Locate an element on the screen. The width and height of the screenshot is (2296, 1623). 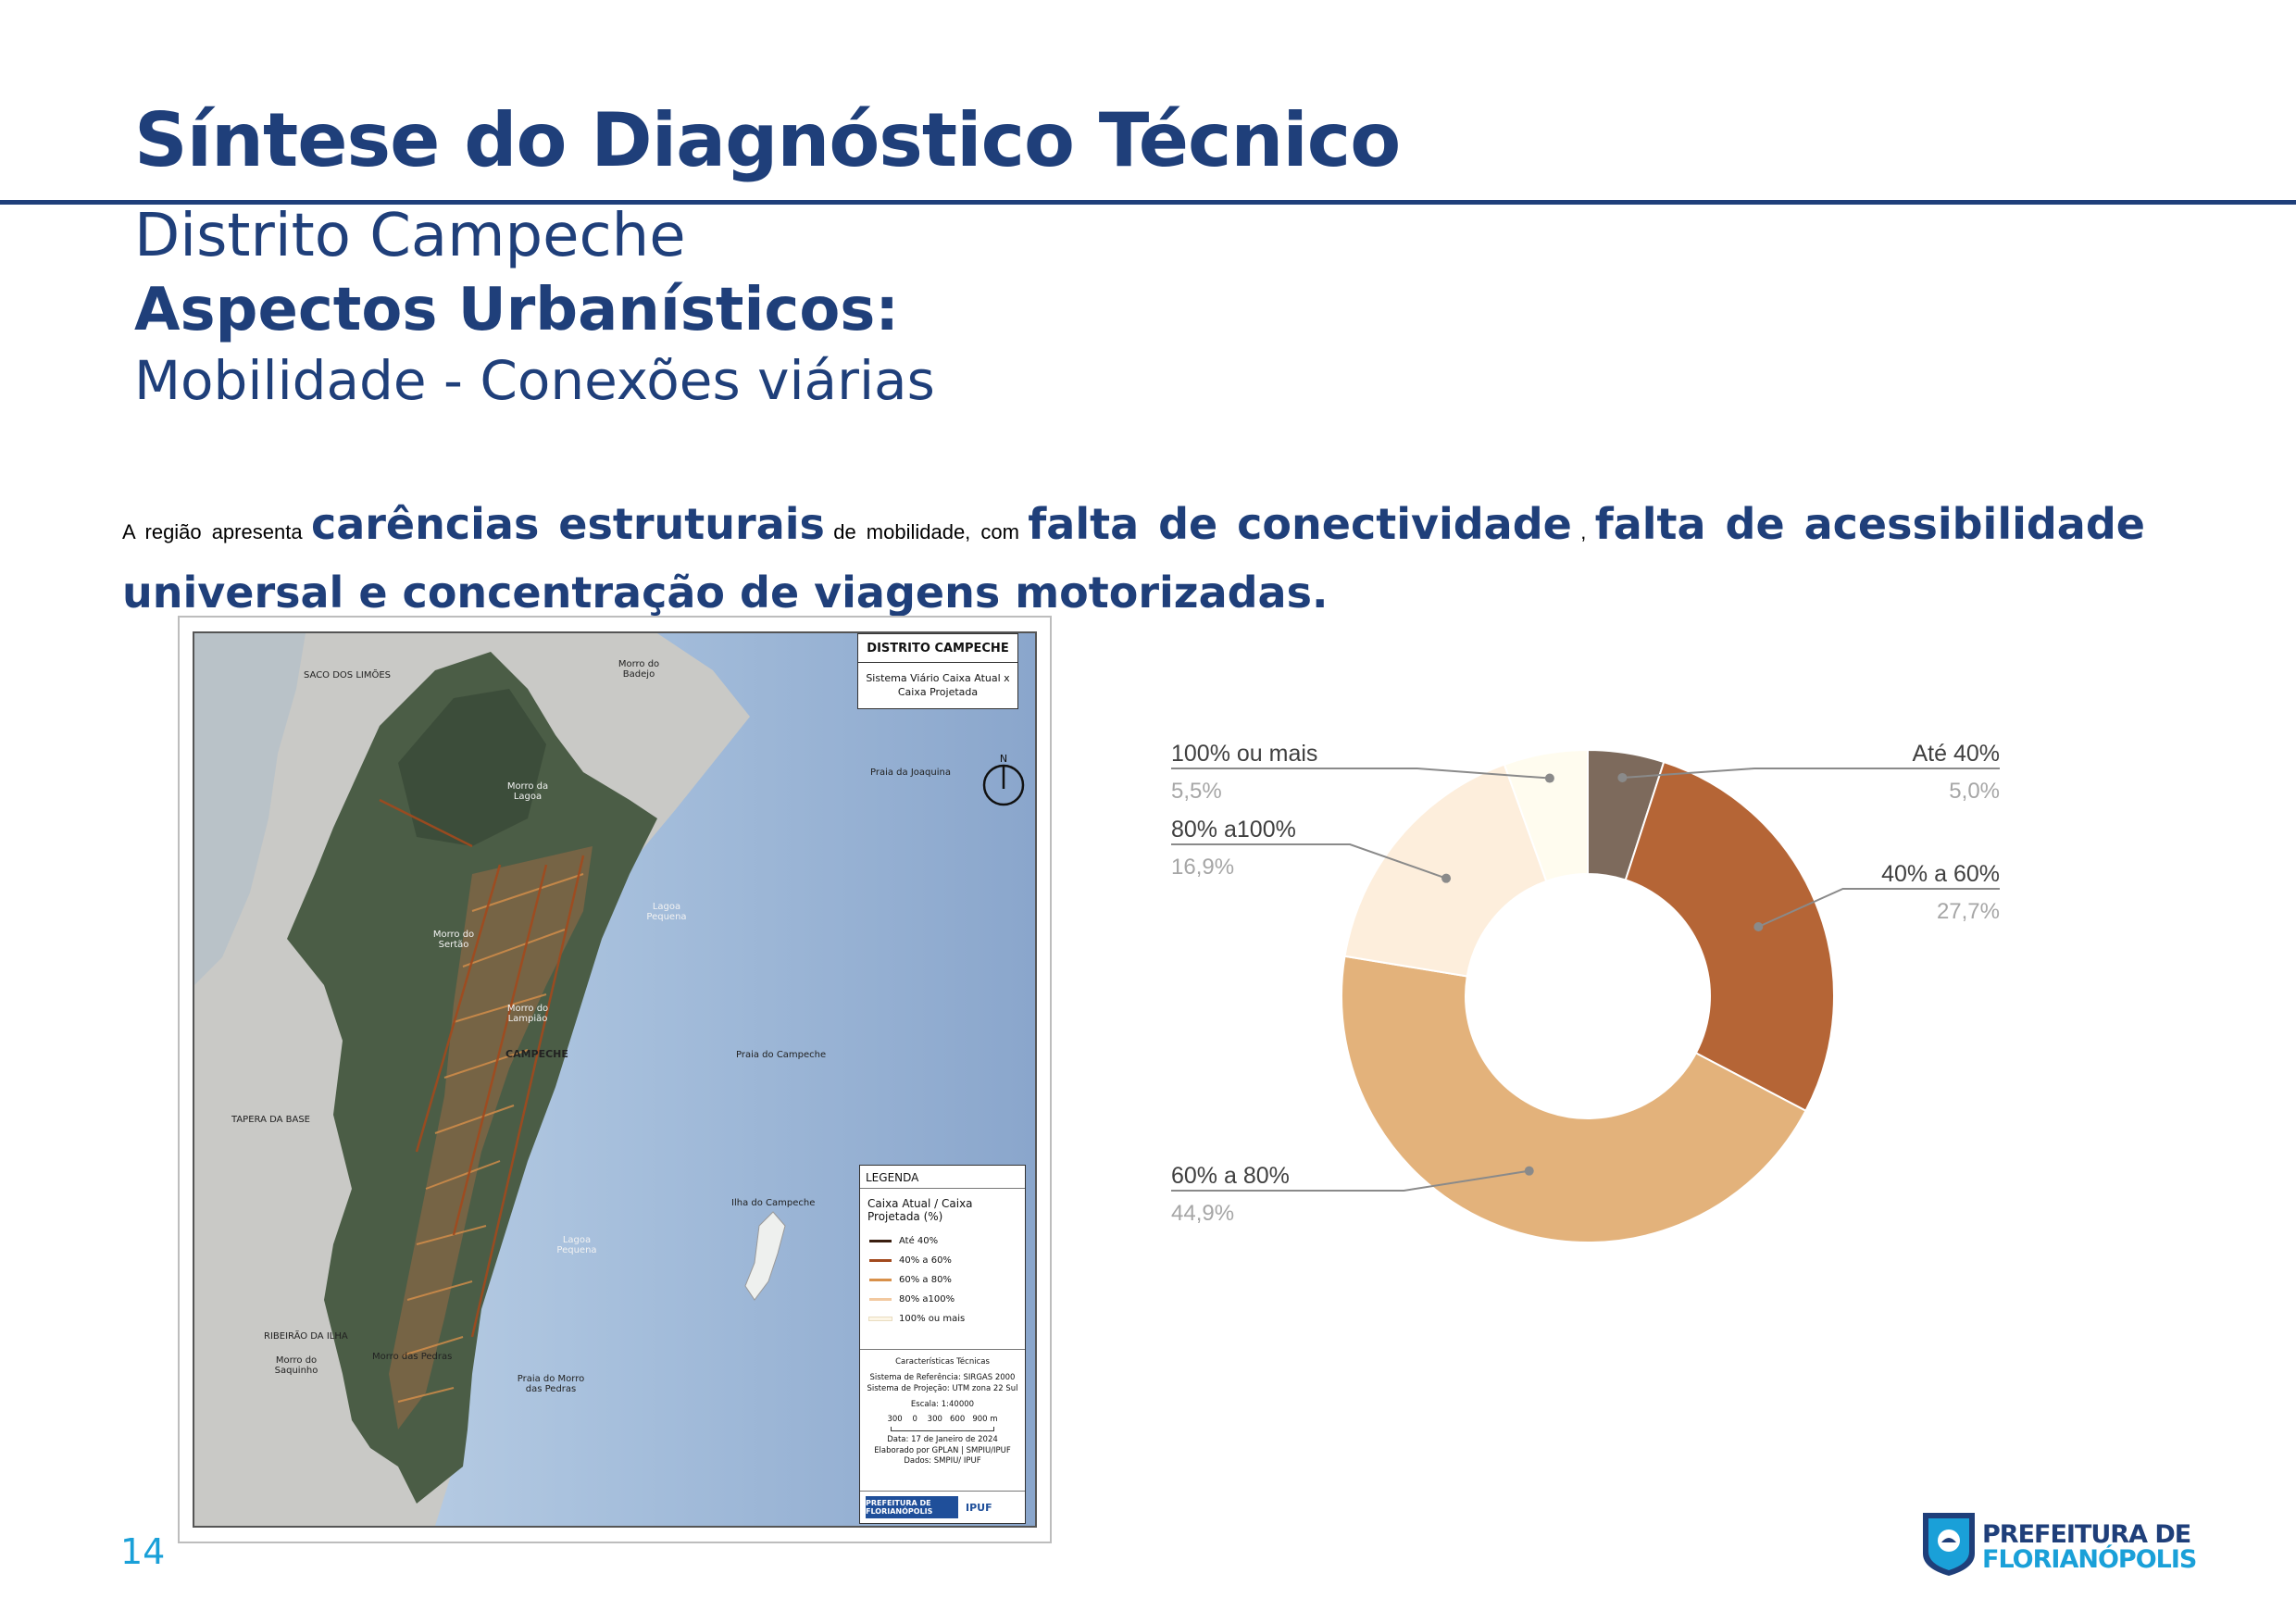
lead-highlight-1: carências estruturais is located at coordinates (567, 524).